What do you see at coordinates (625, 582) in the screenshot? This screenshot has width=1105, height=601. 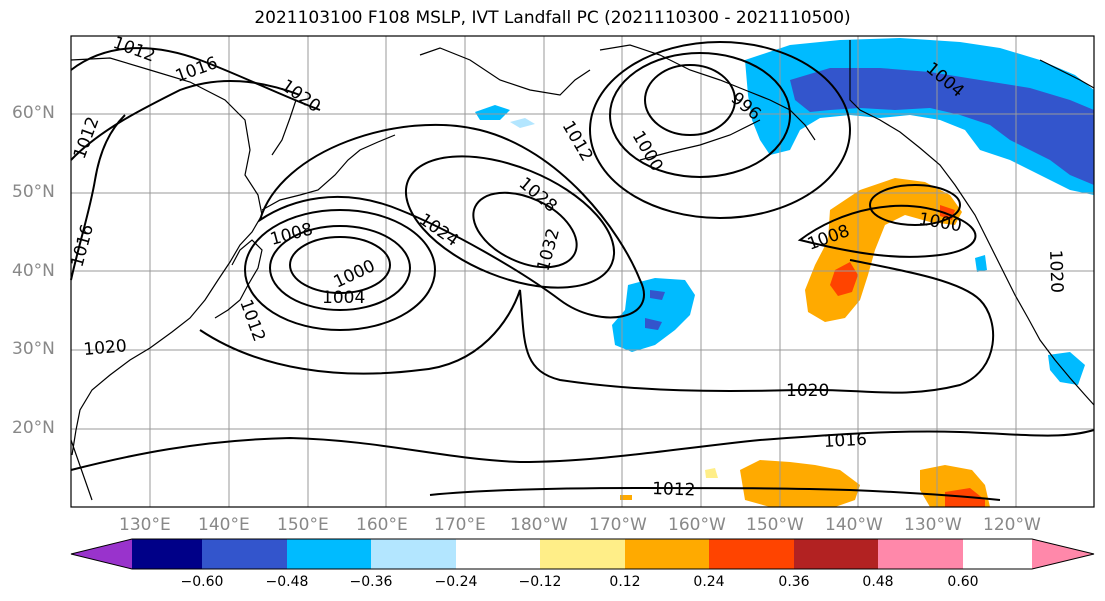 I see `colorbar-tick-label: 0.12` at bounding box center [625, 582].